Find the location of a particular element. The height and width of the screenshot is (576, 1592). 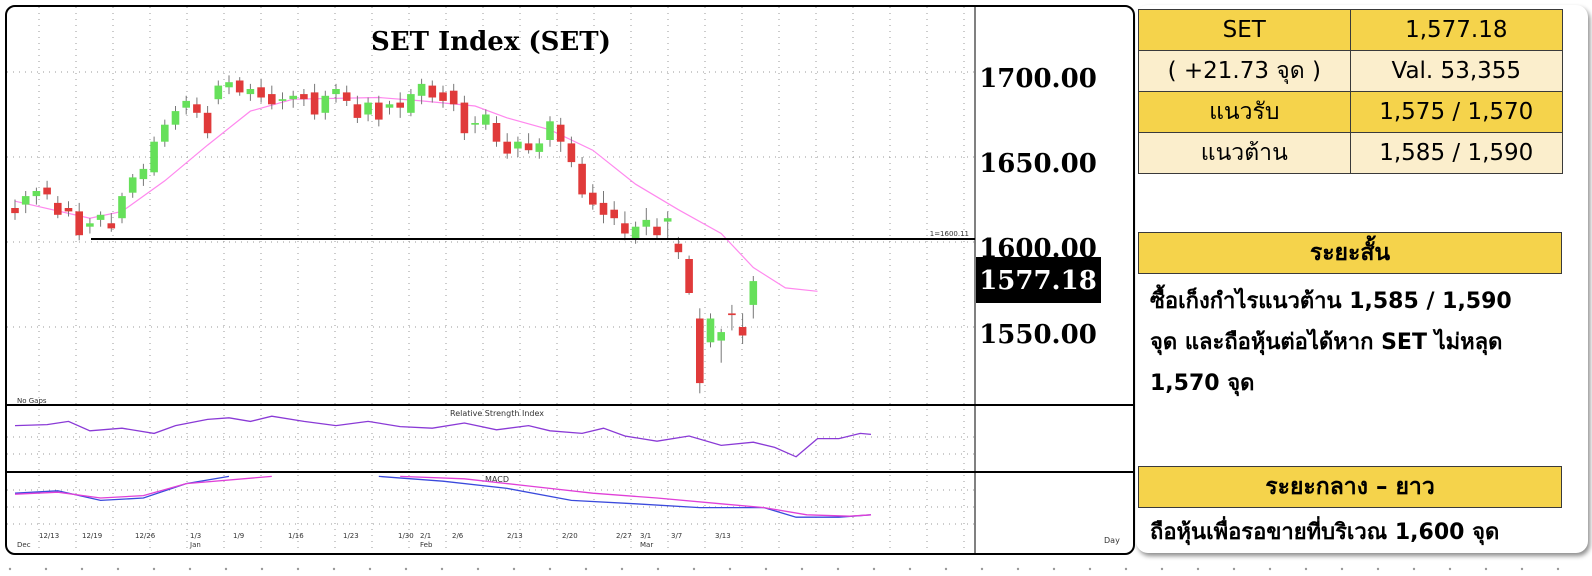

symbol-cell: SET is located at coordinates (1244, 30).